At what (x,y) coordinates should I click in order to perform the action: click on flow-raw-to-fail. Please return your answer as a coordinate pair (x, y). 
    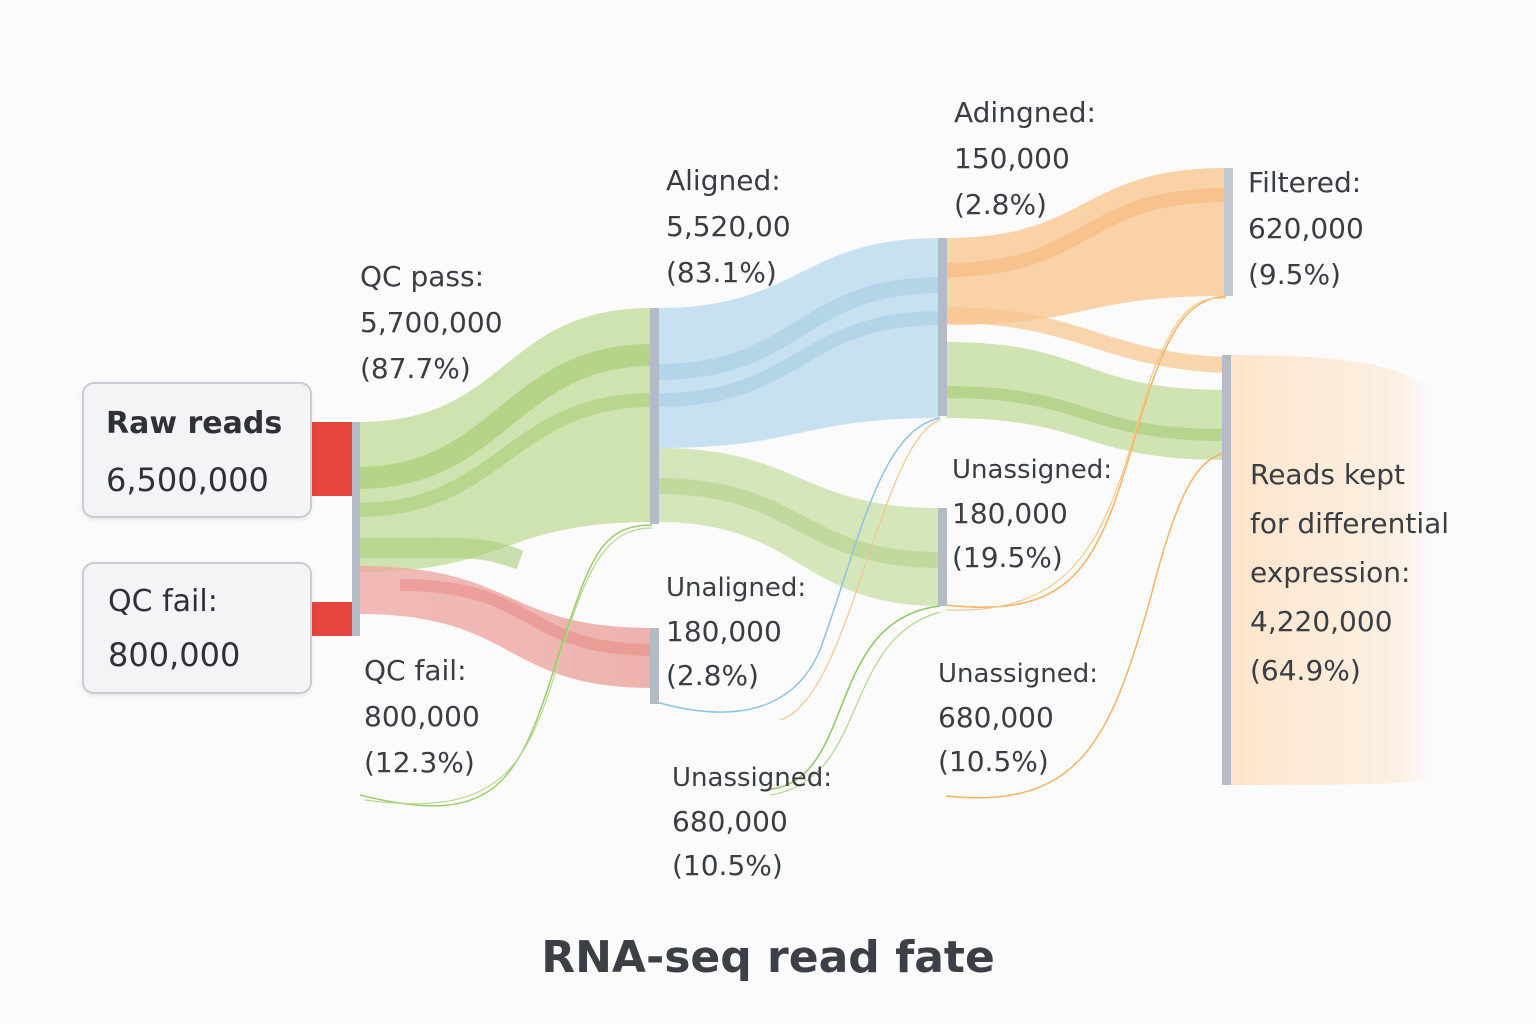
    Looking at the image, I should click on (506, 627).